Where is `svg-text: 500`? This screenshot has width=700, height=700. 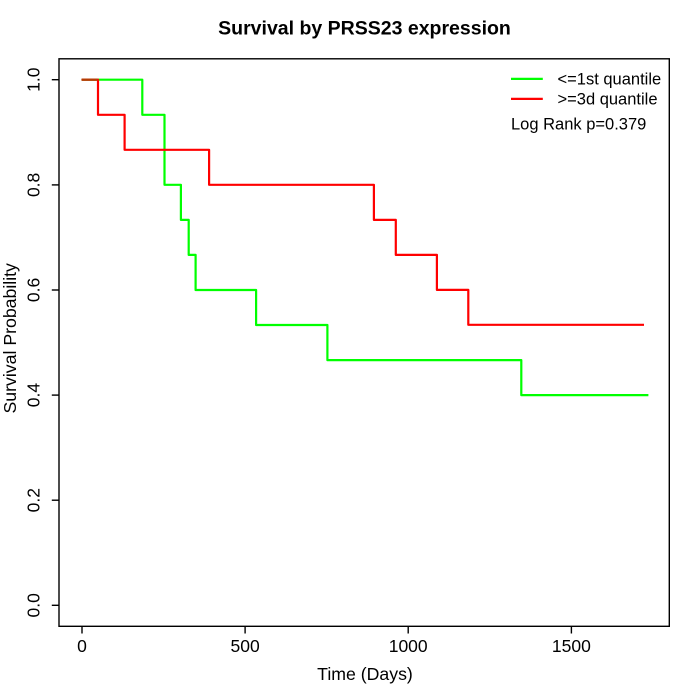
svg-text: 500 is located at coordinates (244, 646).